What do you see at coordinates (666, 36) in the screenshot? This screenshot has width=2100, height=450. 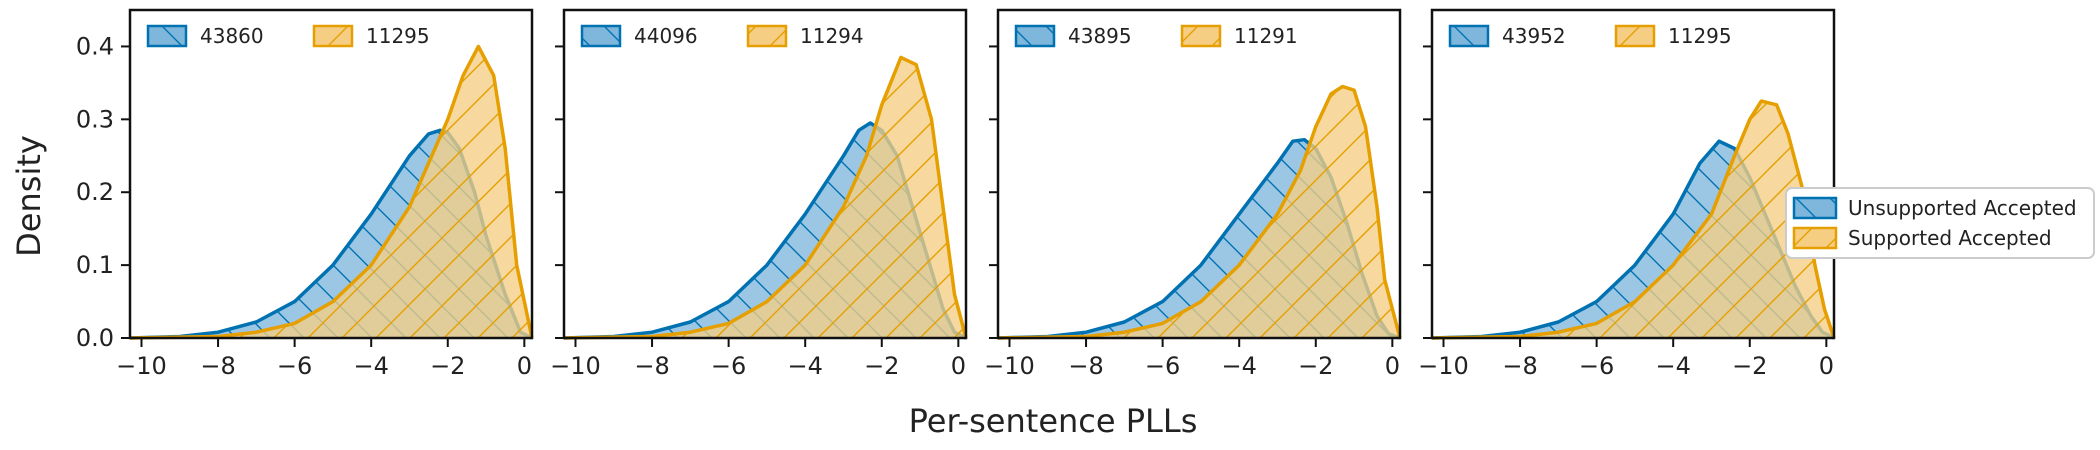 I see `legend-label: 44096` at bounding box center [666, 36].